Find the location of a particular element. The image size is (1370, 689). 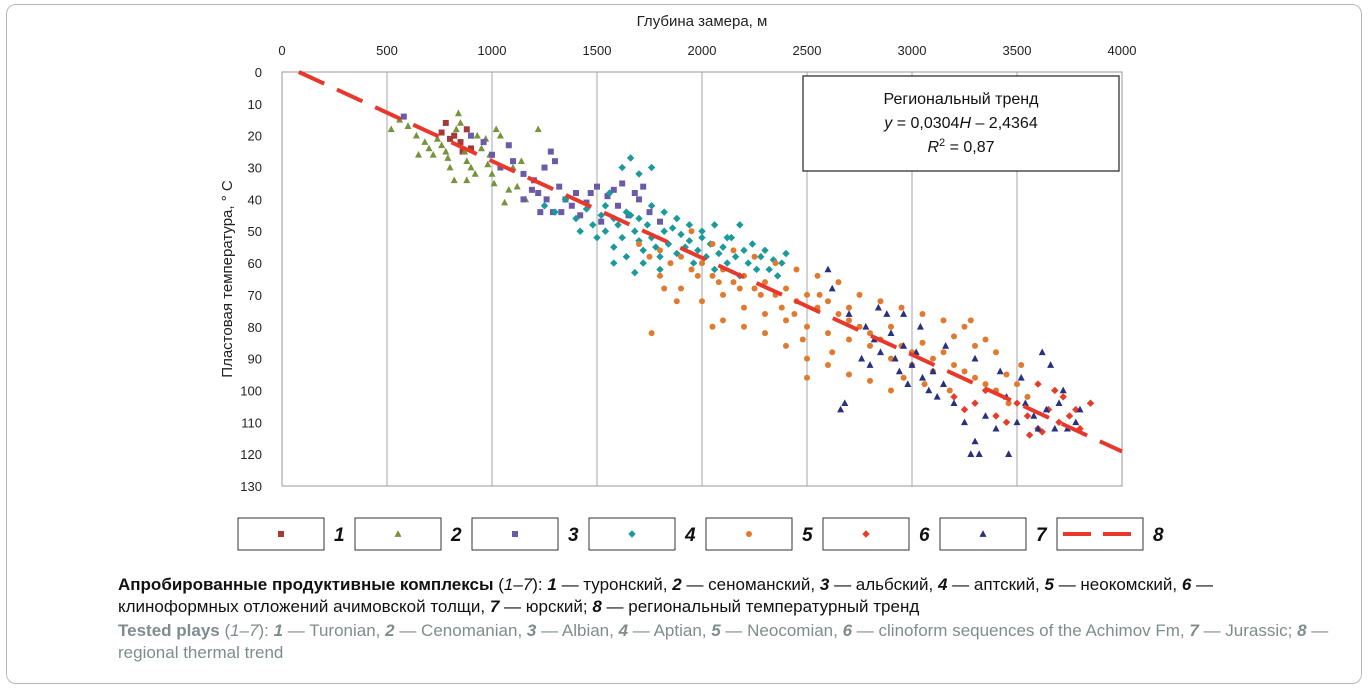

caption-en-range-close: ): is located at coordinates (266, 630).